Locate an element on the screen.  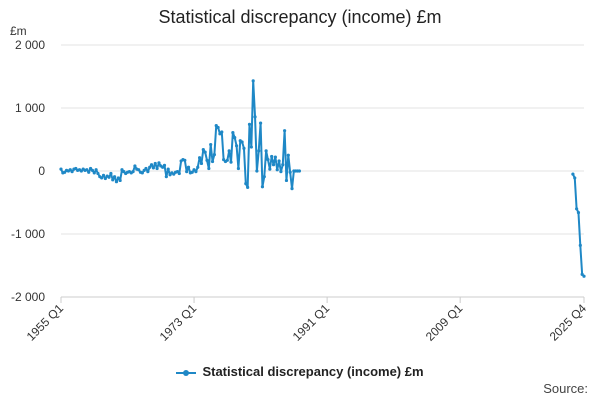
legend: Statistical discrepancy (income) £m is located at coordinates (300, 371).